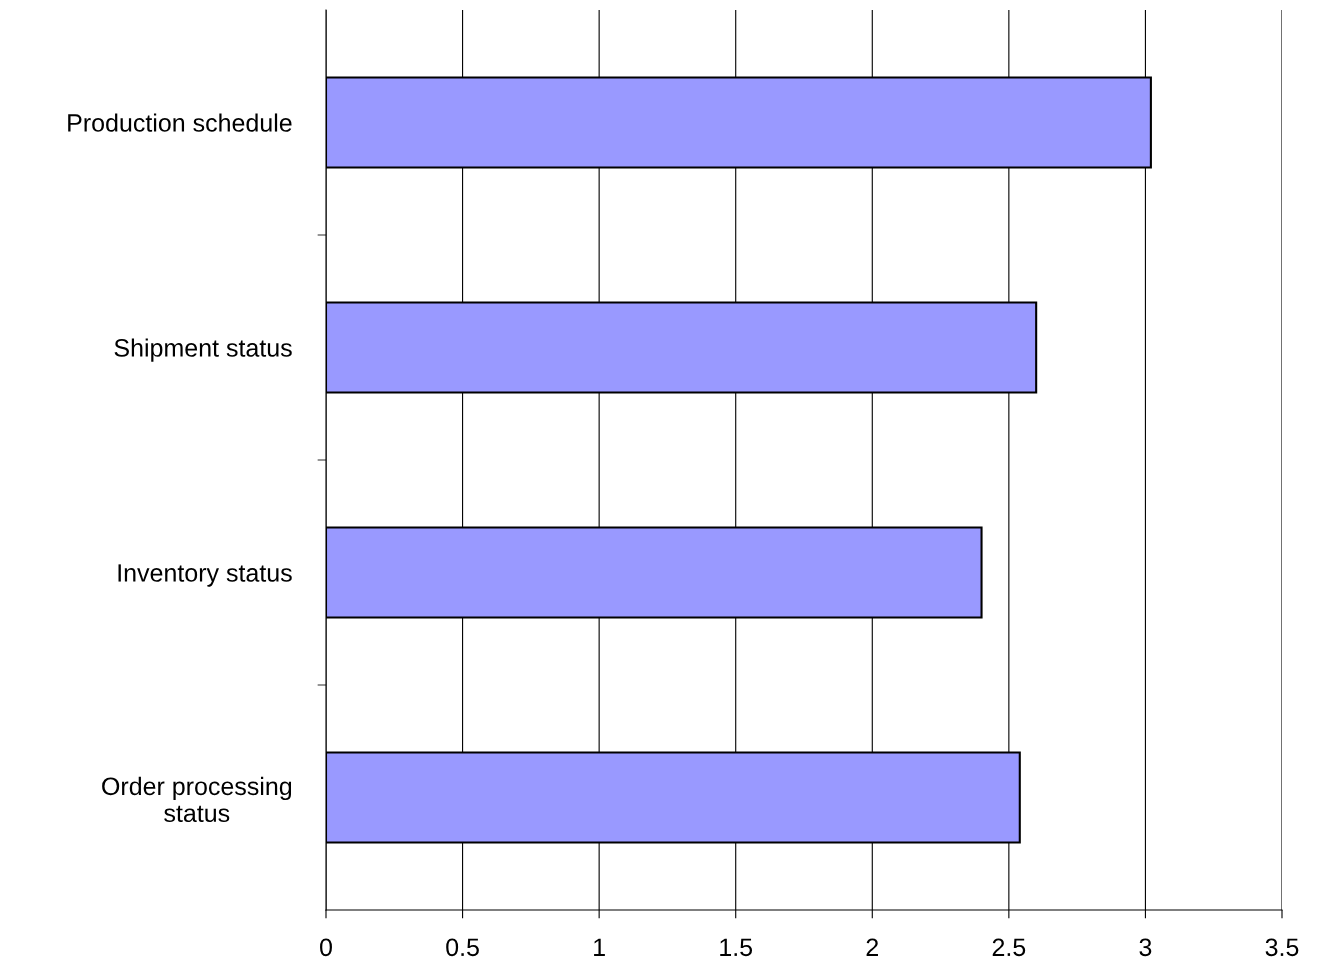 The image size is (1320, 971). What do you see at coordinates (1145, 947) in the screenshot?
I see `x-tick-label: 3` at bounding box center [1145, 947].